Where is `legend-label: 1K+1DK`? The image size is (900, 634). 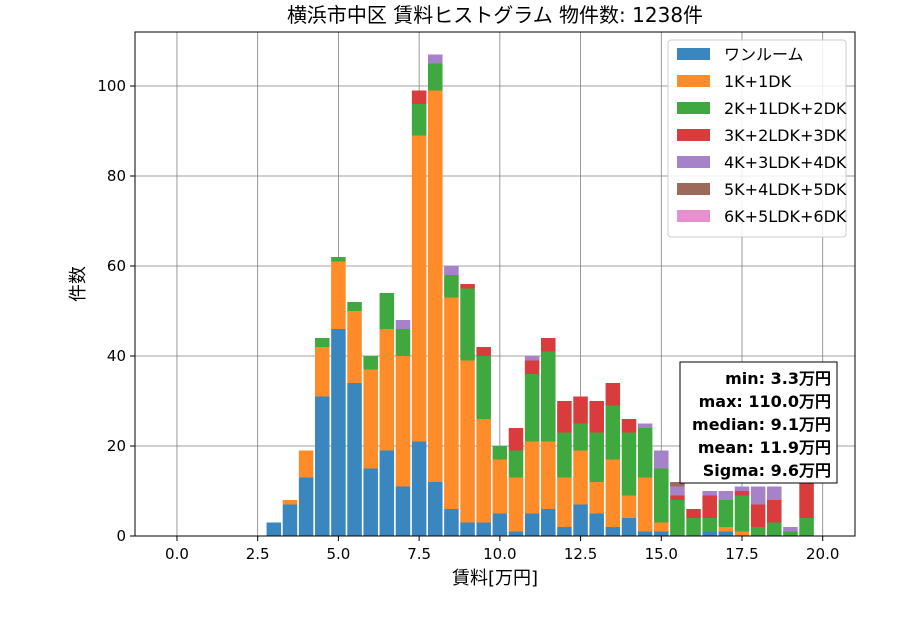
legend-label: 1K+1DK is located at coordinates (758, 81).